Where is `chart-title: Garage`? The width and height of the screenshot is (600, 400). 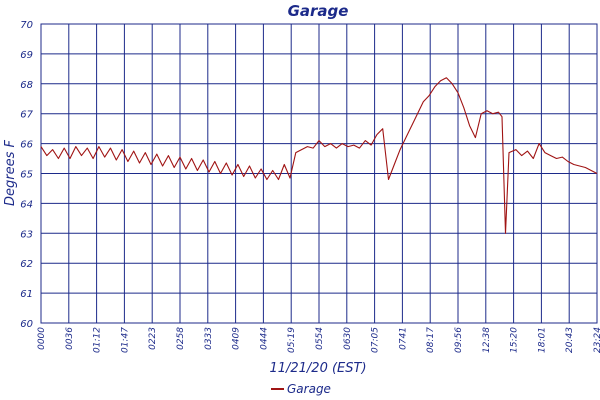
chart-title: Garage is located at coordinates (318, 11).